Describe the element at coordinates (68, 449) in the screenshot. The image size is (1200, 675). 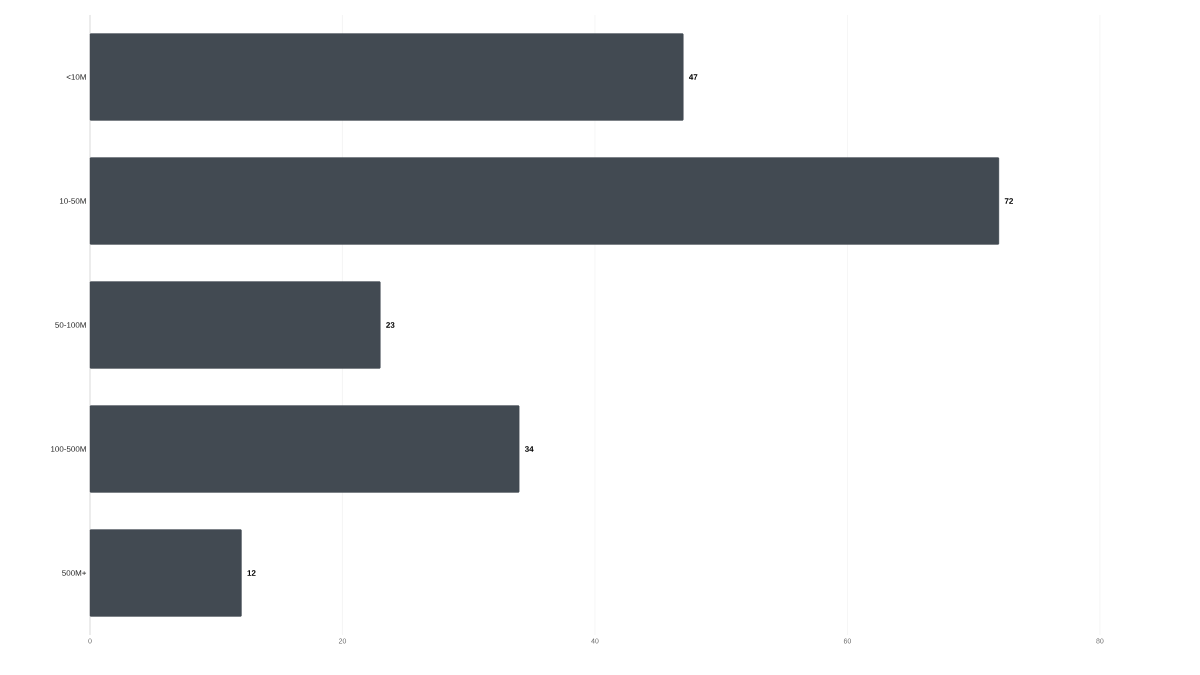
I see `y-tick-label: 100-500M` at that location.